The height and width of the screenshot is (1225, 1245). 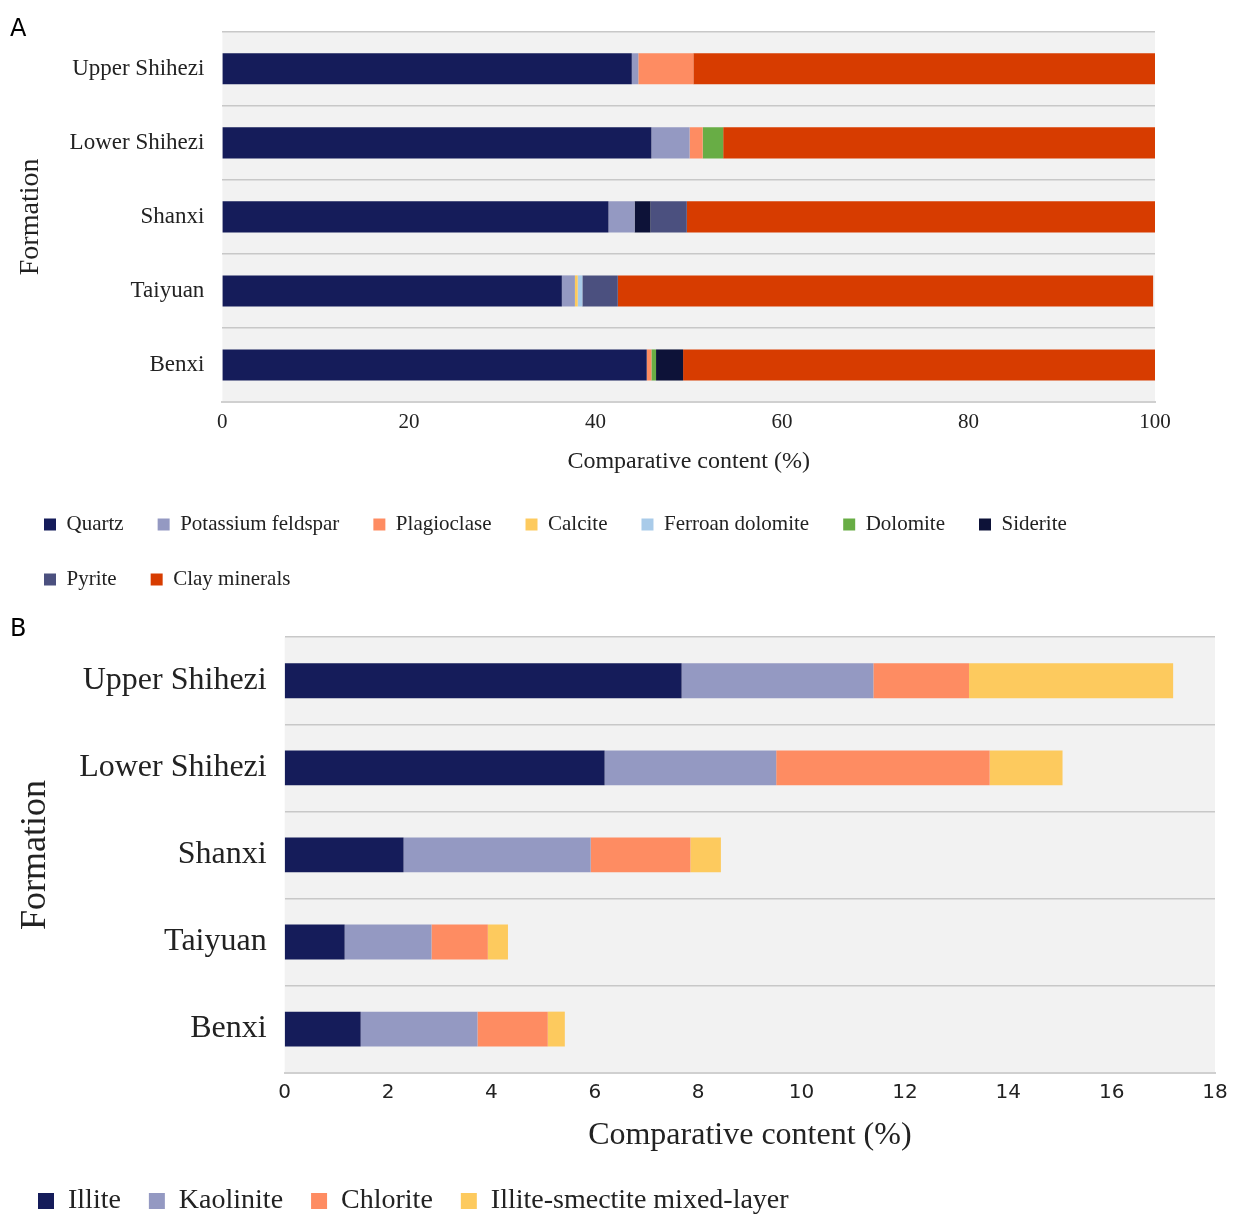 What do you see at coordinates (18, 628) in the screenshot?
I see `text: B` at bounding box center [18, 628].